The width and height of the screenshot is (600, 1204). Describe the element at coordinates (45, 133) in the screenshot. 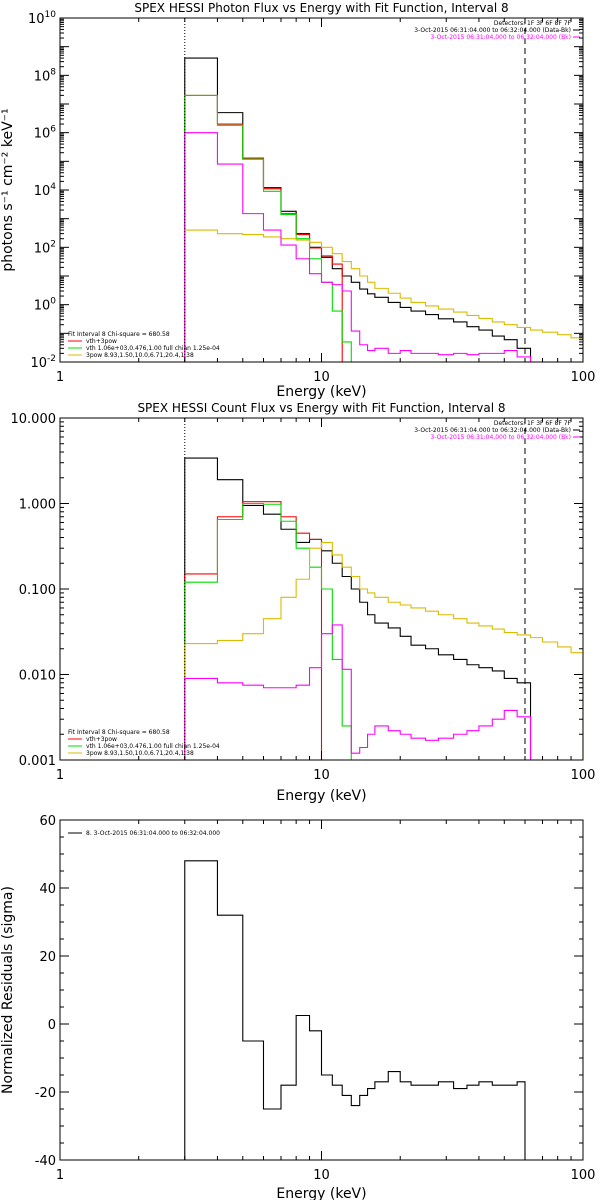

I see `y-tick-label: 10⁶` at that location.